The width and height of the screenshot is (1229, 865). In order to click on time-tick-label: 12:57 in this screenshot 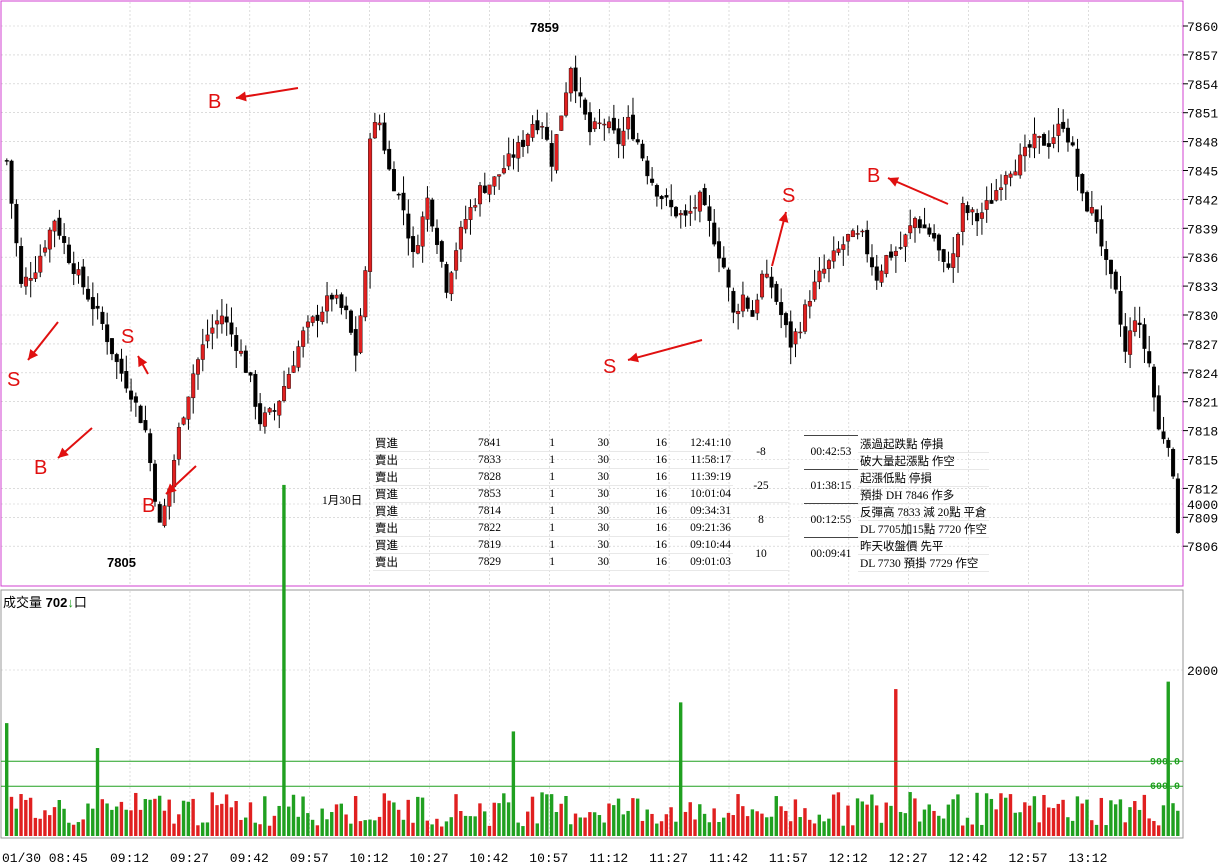, I will do `click(1028, 858)`.